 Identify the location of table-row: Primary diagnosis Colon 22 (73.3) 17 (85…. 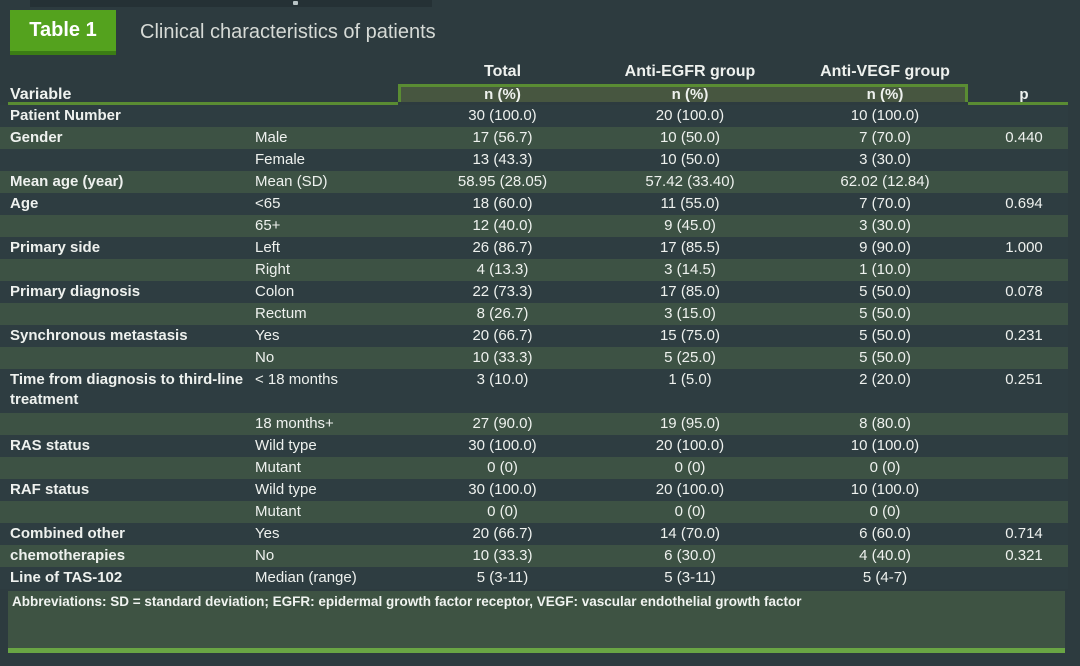
(534, 292).